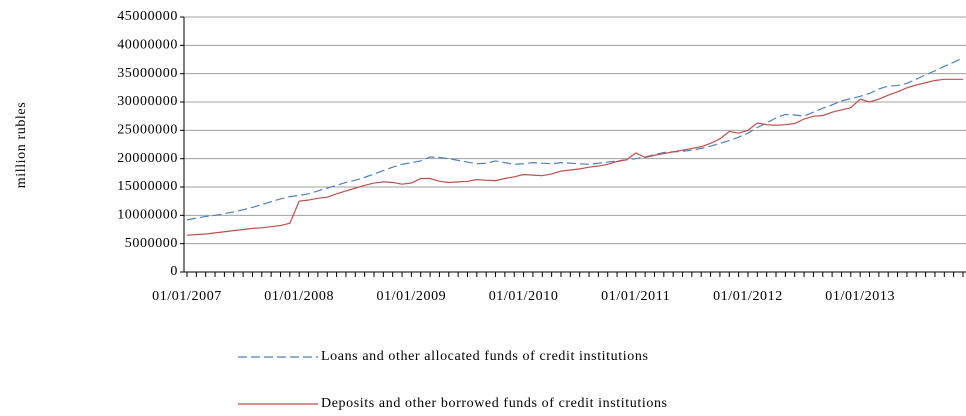 This screenshot has height=416, width=966. Describe the element at coordinates (299, 296) in the screenshot. I see `x-tick-label: 01/01/2008` at that location.